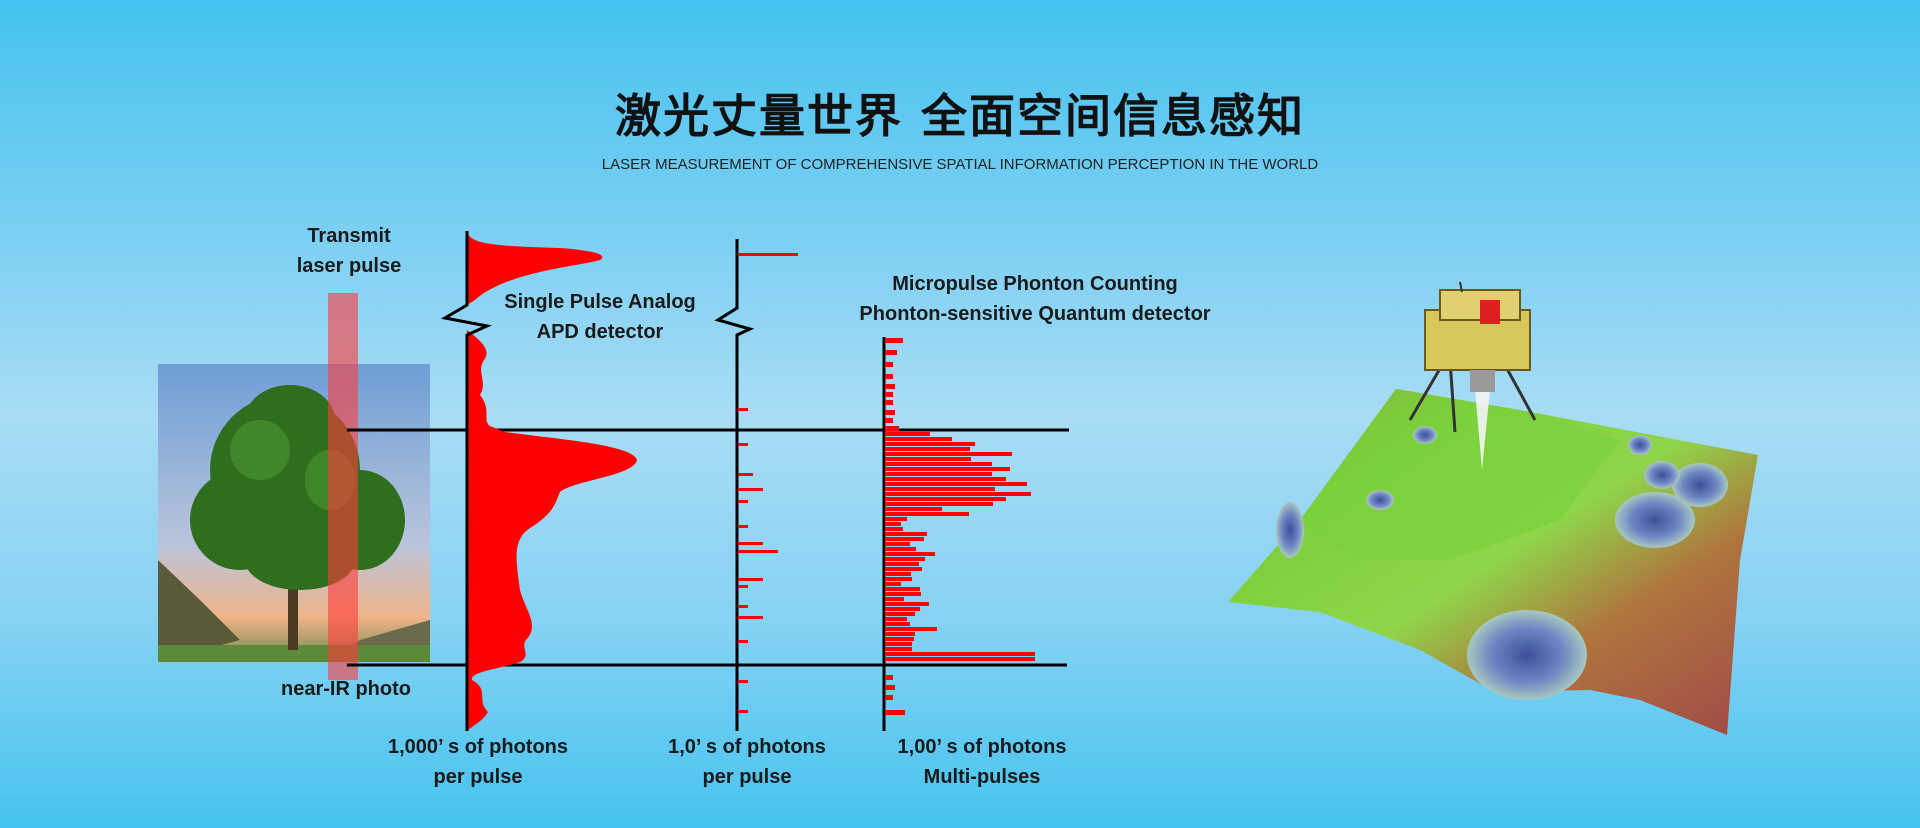 The image size is (1920, 828). I want to click on page-title: 激光丈量世界 全面空间信息感知, so click(959, 116).